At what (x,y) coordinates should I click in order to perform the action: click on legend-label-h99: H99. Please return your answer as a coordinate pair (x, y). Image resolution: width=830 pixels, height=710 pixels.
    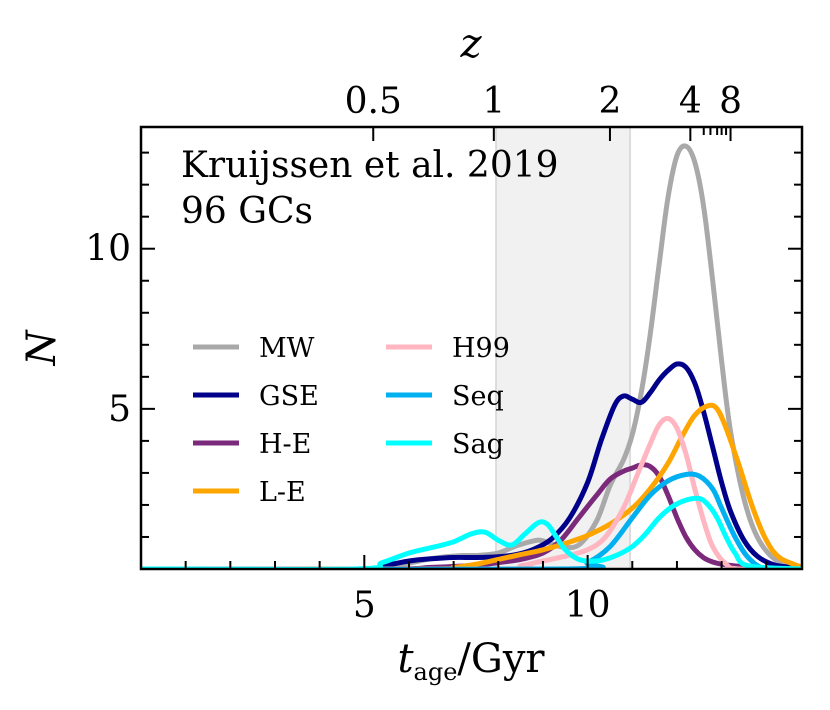
    Looking at the image, I should click on (481, 348).